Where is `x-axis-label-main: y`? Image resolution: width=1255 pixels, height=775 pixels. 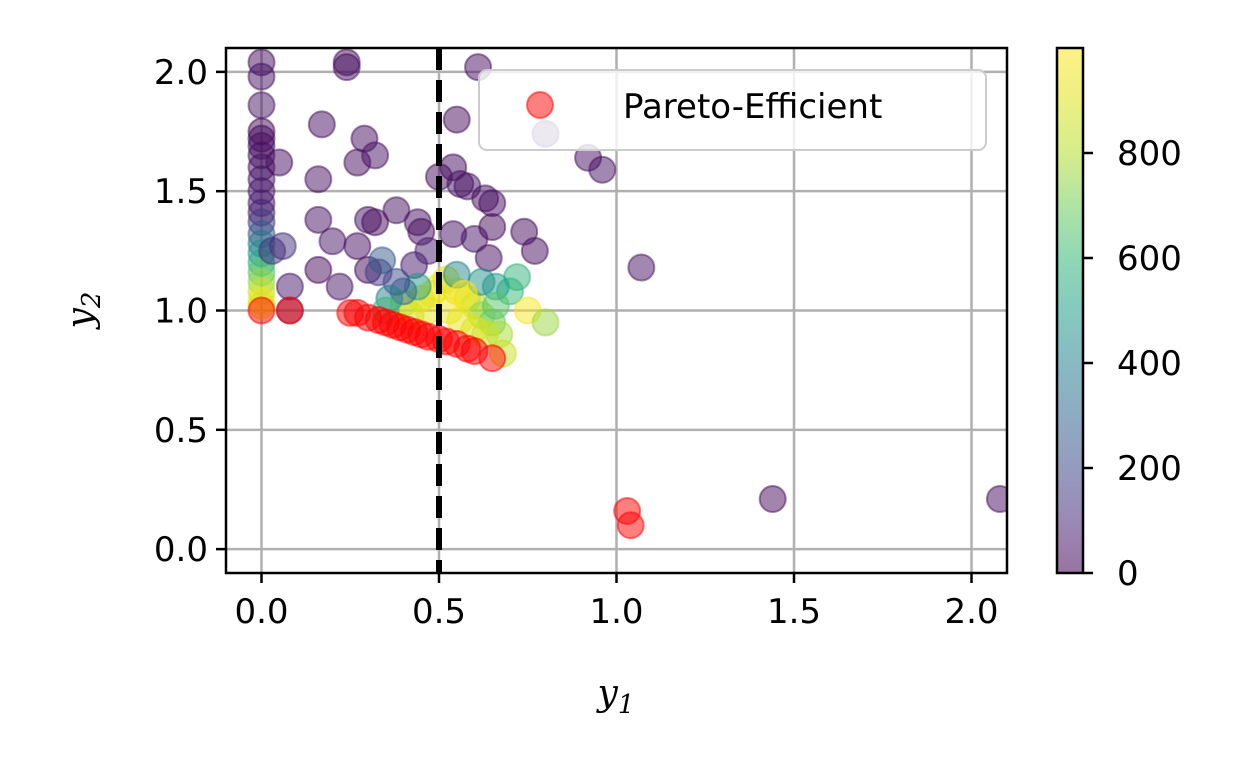 x-axis-label-main: y is located at coordinates (607, 693).